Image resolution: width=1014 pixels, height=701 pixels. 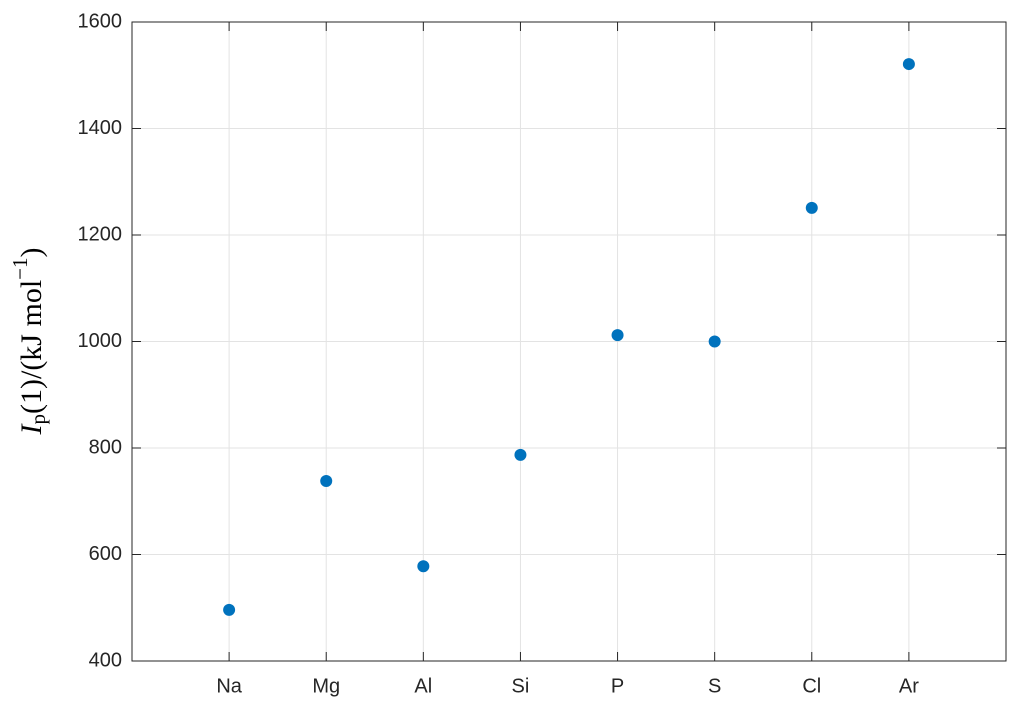 I want to click on y-tick-label: 400, so click(x=105, y=660).